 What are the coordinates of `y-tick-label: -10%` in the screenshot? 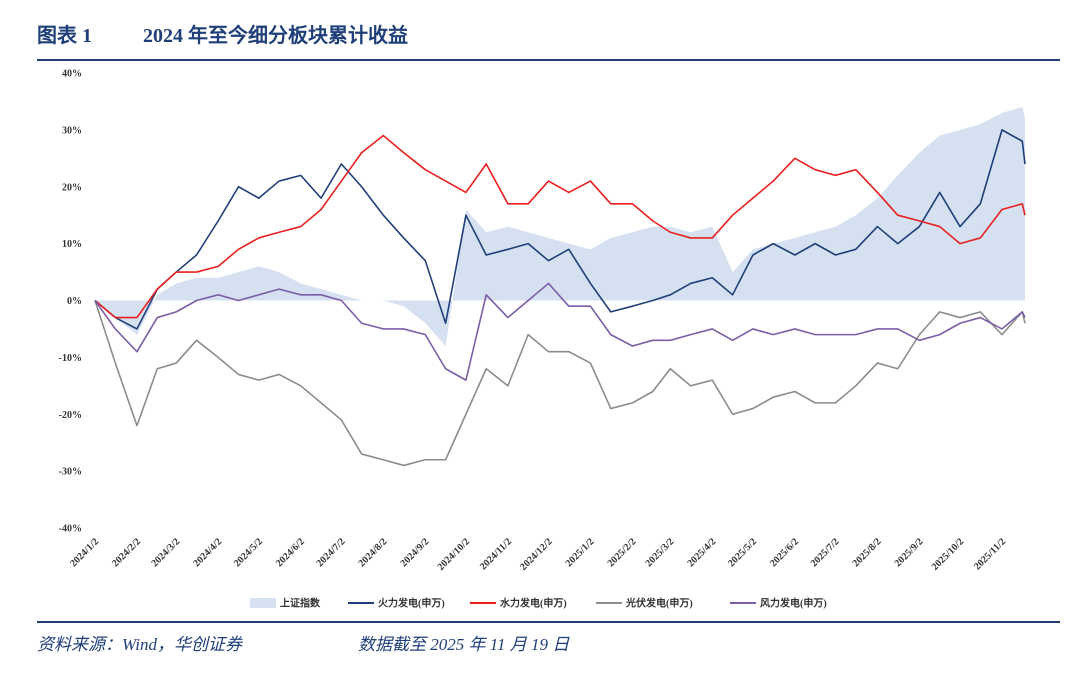 It's located at (70, 358).